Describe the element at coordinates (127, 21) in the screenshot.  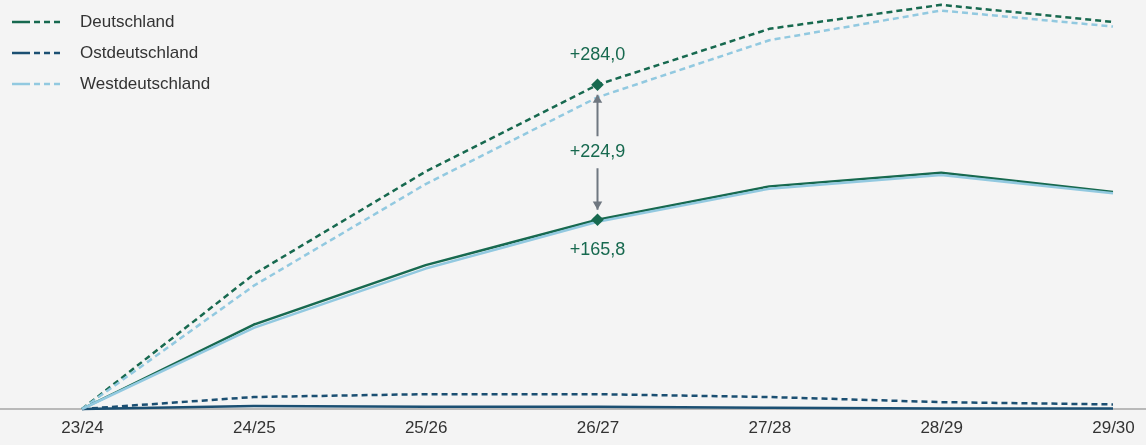
I see `legend-label: Deutschland` at that location.